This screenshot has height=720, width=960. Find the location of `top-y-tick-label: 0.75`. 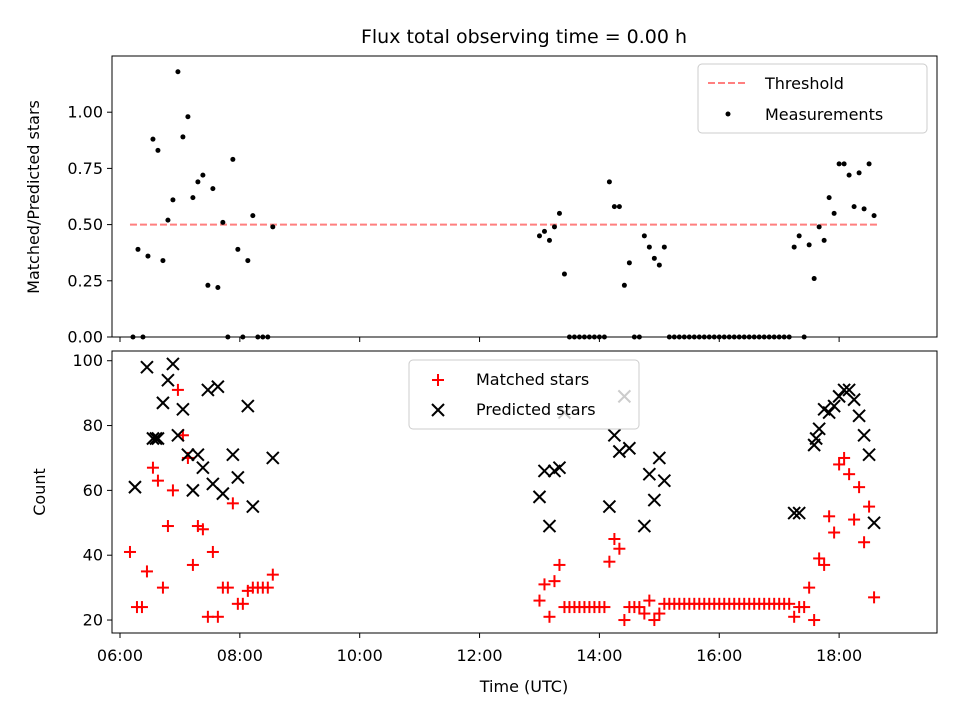

top-y-tick-label: 0.75 is located at coordinates (85, 168).